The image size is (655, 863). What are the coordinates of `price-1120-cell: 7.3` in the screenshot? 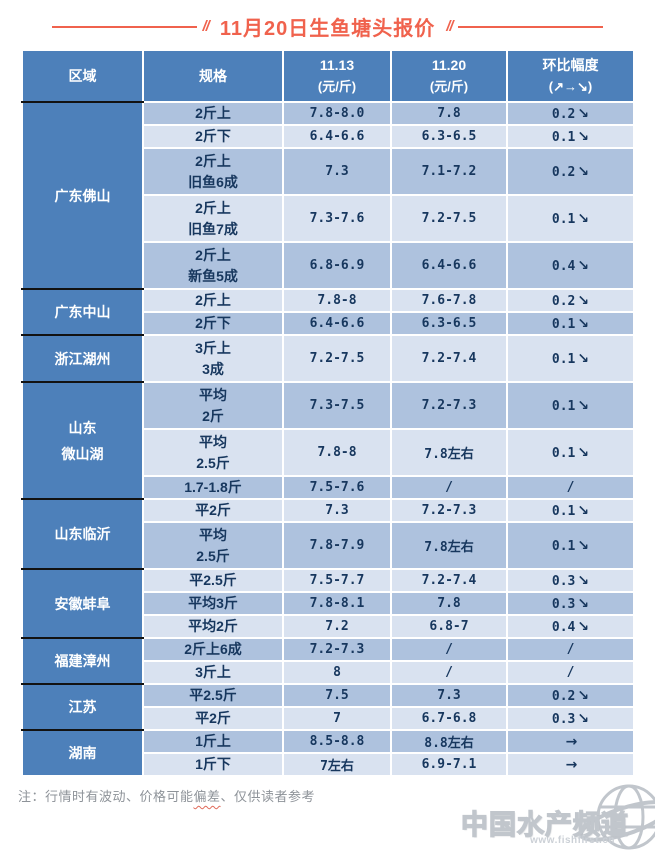 It's located at (449, 695).